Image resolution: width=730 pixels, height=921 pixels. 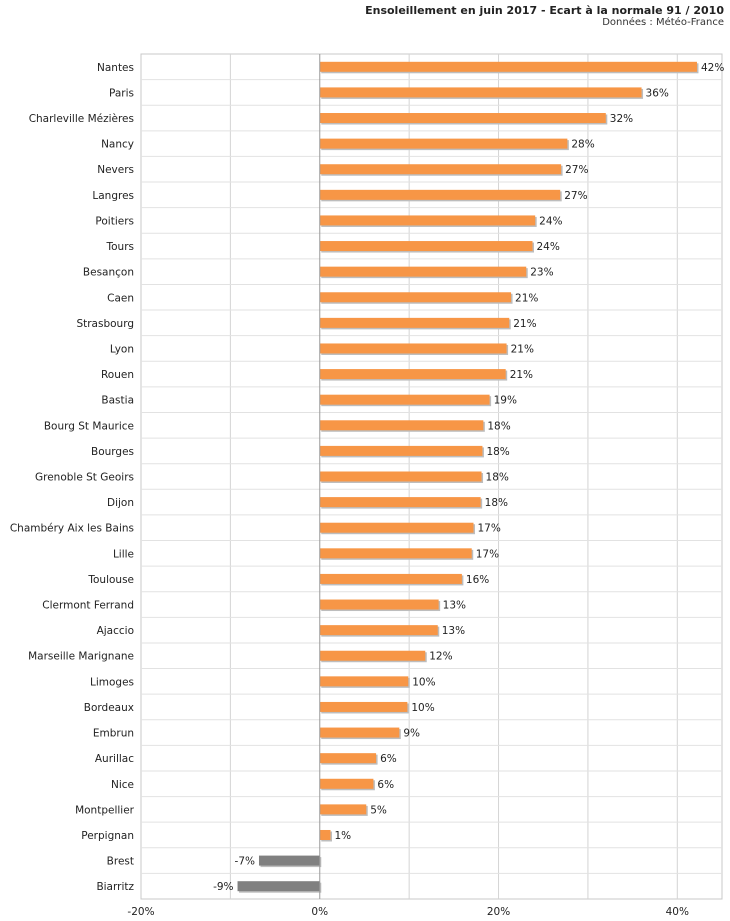 I want to click on category-label: Chambéry Aix les Bains, so click(x=72, y=529).